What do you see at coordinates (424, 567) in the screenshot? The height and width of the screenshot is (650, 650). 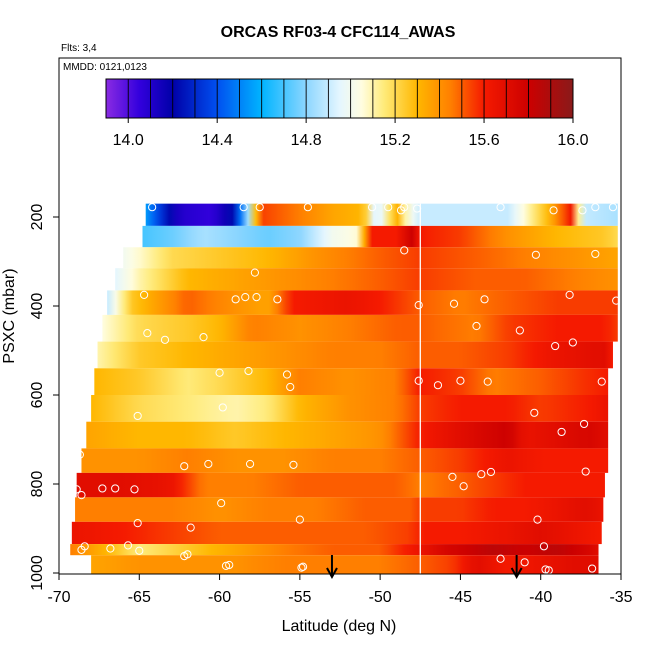 I see `arrow-markers` at bounding box center [424, 567].